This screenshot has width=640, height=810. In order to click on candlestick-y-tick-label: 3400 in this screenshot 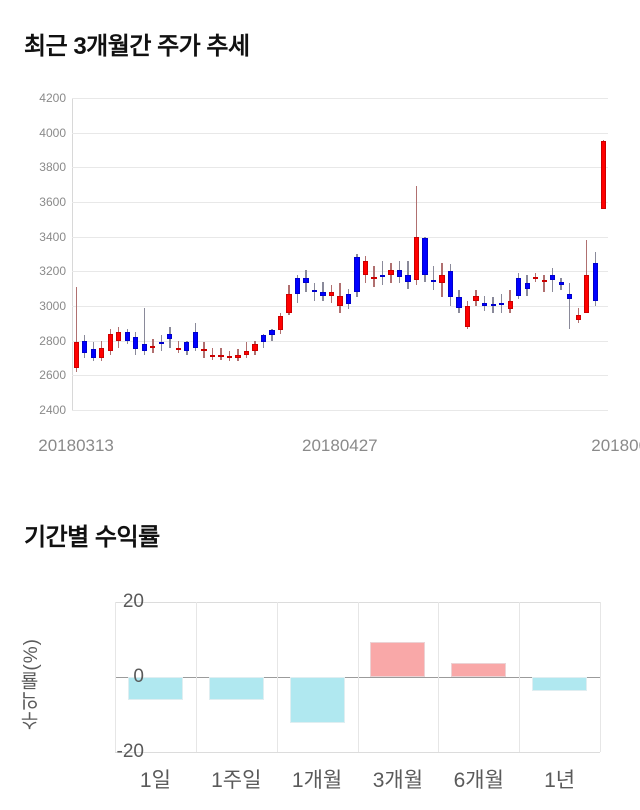, I will do `click(52, 236)`.